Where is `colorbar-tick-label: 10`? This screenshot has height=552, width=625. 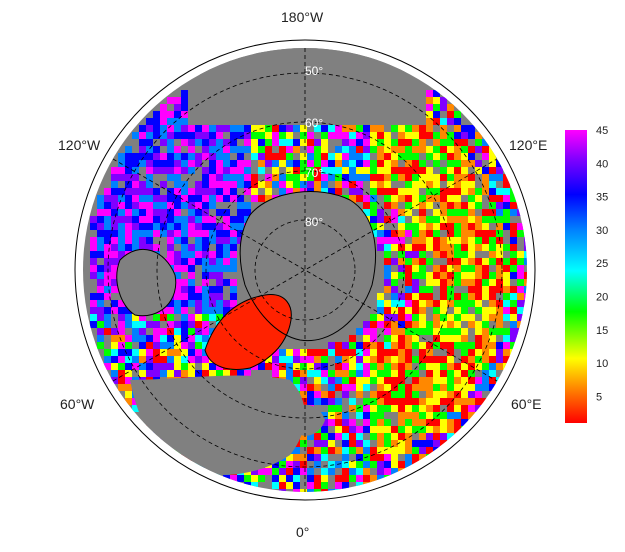
colorbar-tick-label: 10 is located at coordinates (602, 364).